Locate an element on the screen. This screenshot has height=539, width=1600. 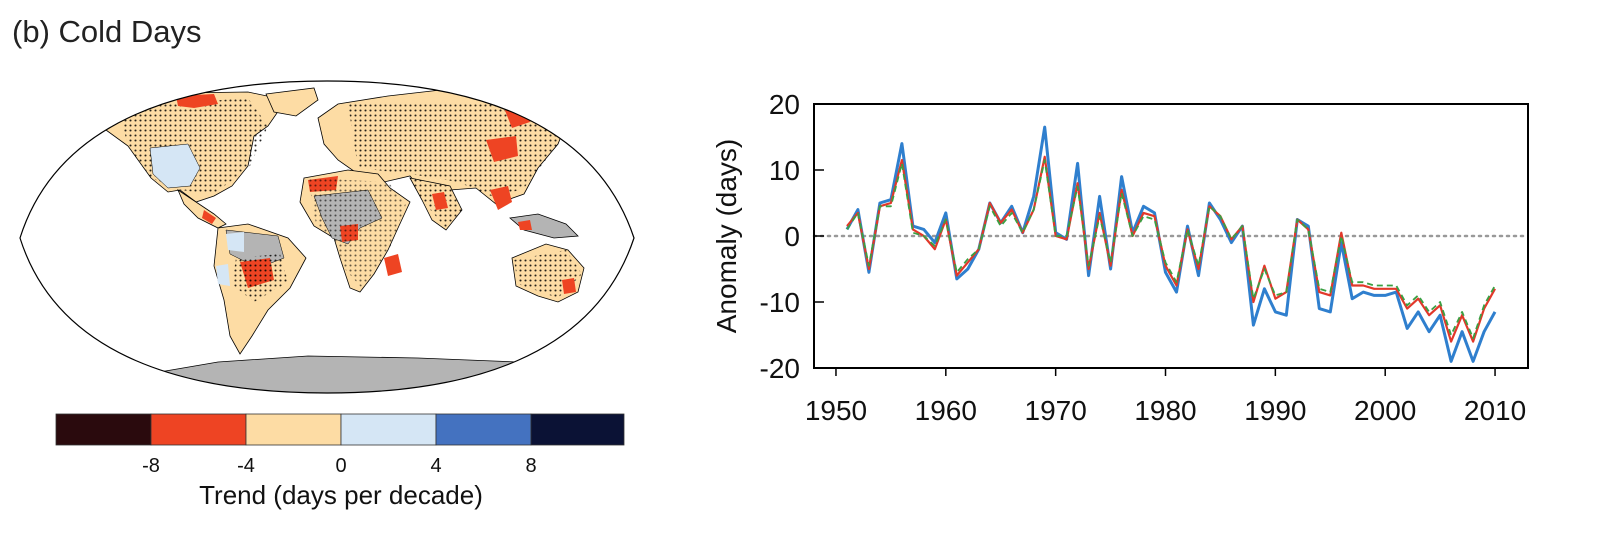
y-tick-label: -20 is located at coordinates (780, 368).